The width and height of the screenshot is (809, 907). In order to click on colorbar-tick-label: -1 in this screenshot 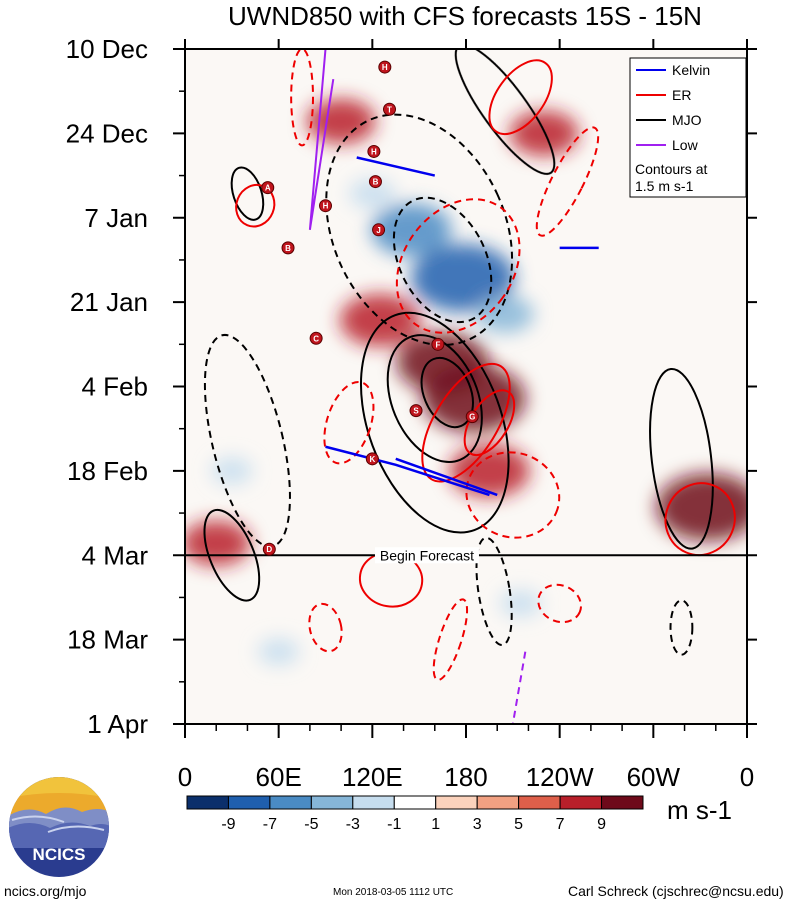, I will do `click(394, 824)`.